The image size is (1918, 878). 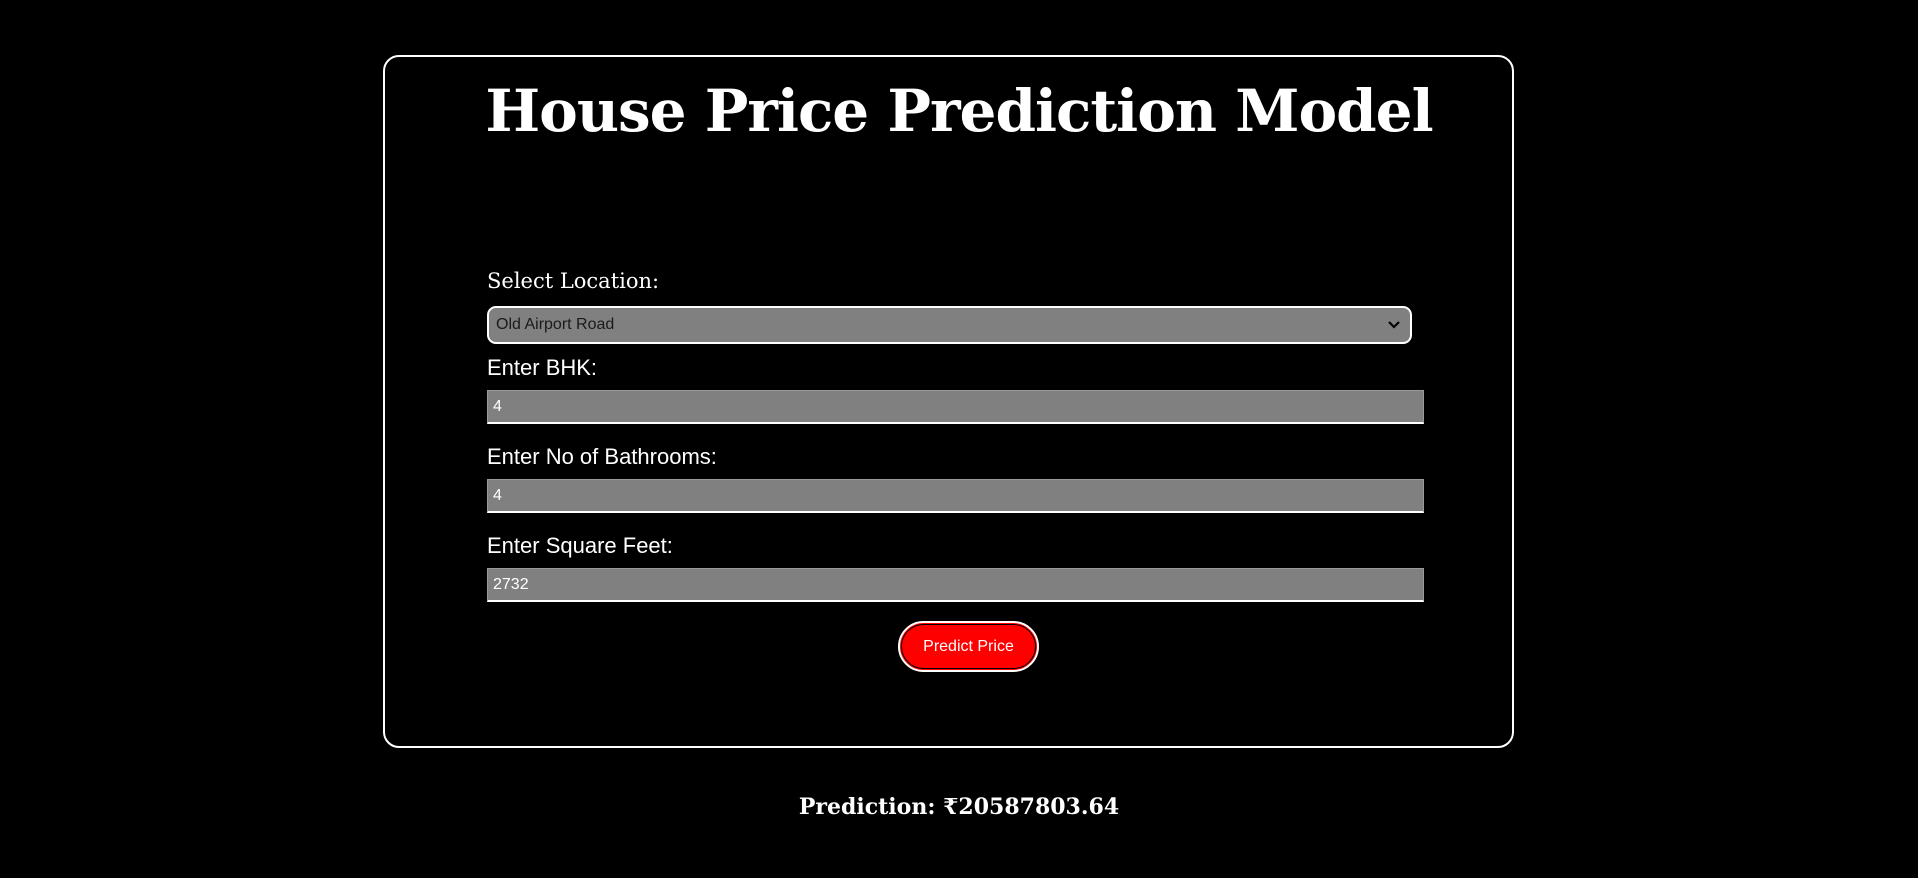 What do you see at coordinates (602, 456) in the screenshot?
I see `bathrooms-label: Enter No of Bathrooms:` at bounding box center [602, 456].